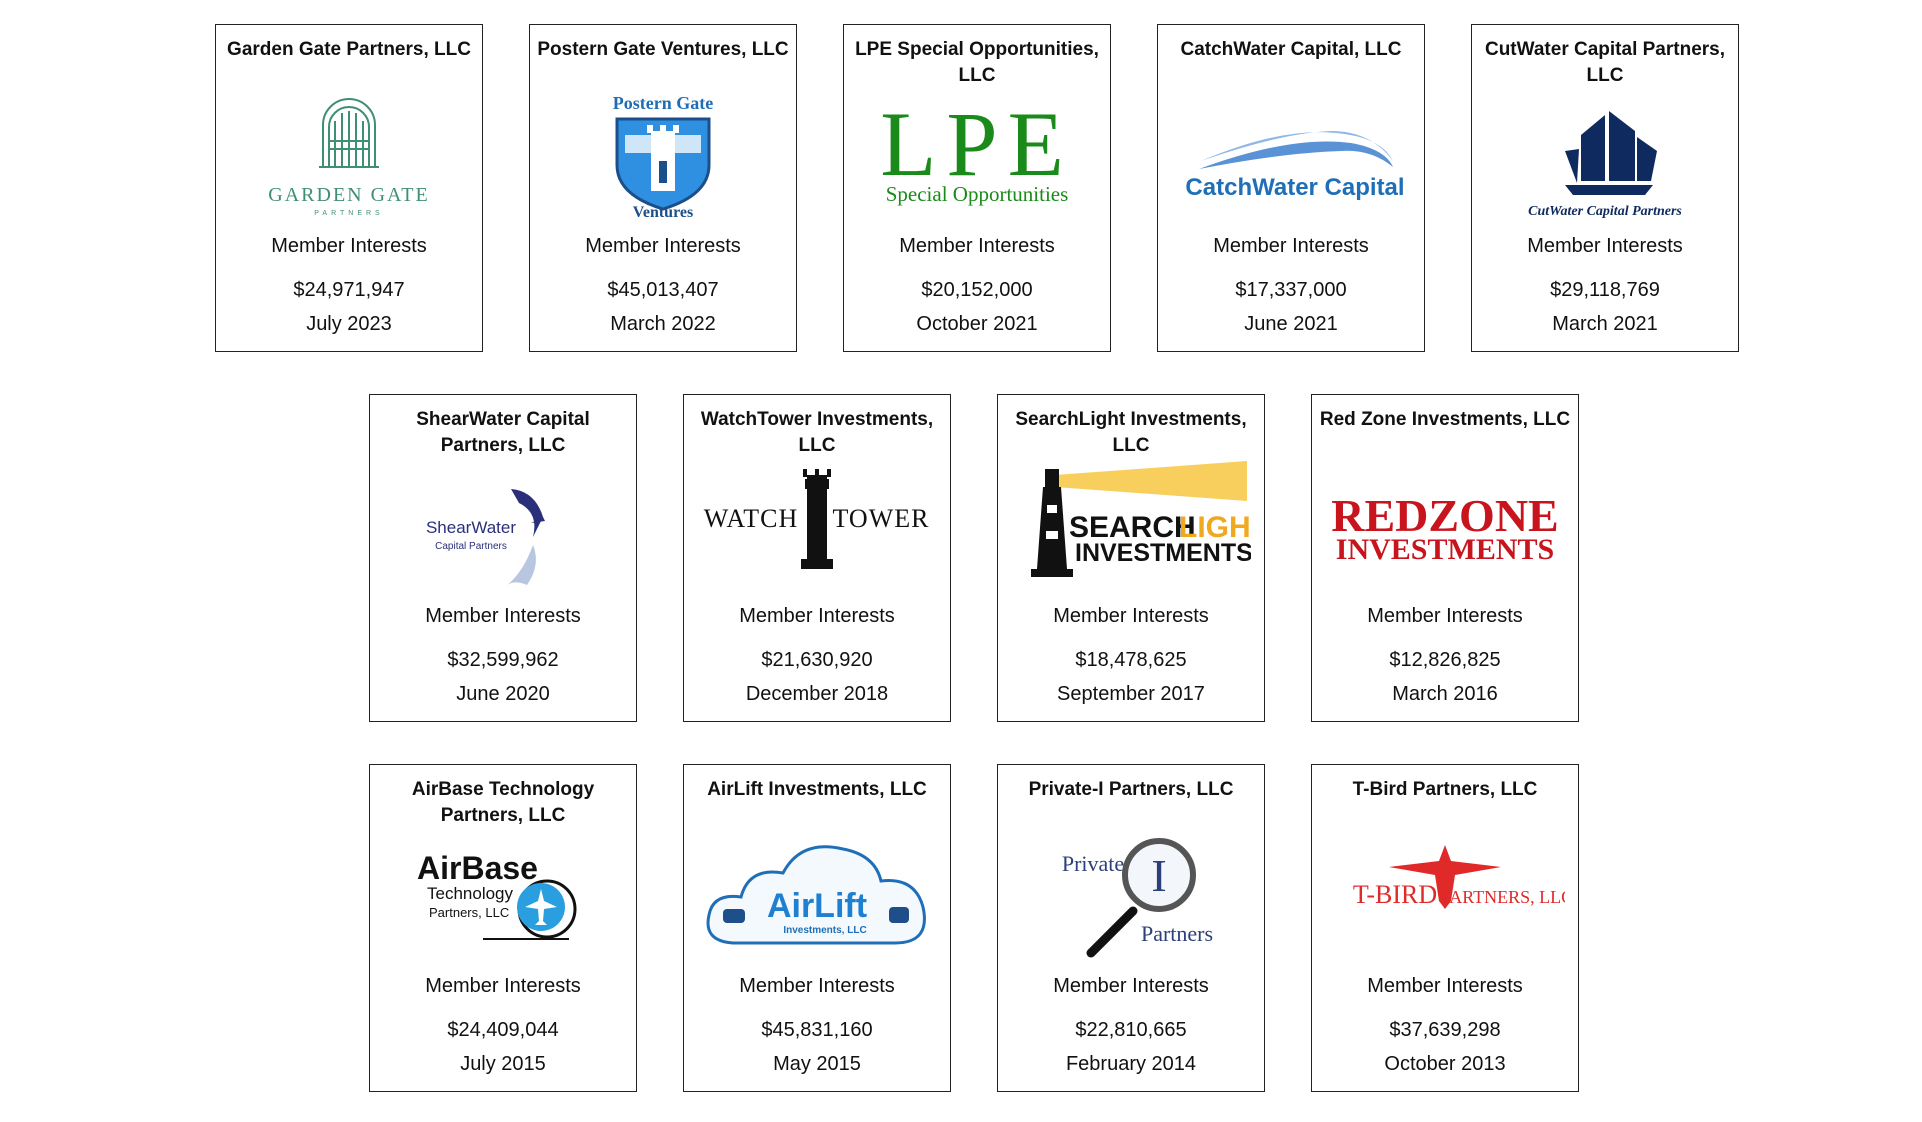 Image resolution: width=1922 pixels, height=1122 pixels. I want to click on amount: $12,826,825, so click(1445, 660).